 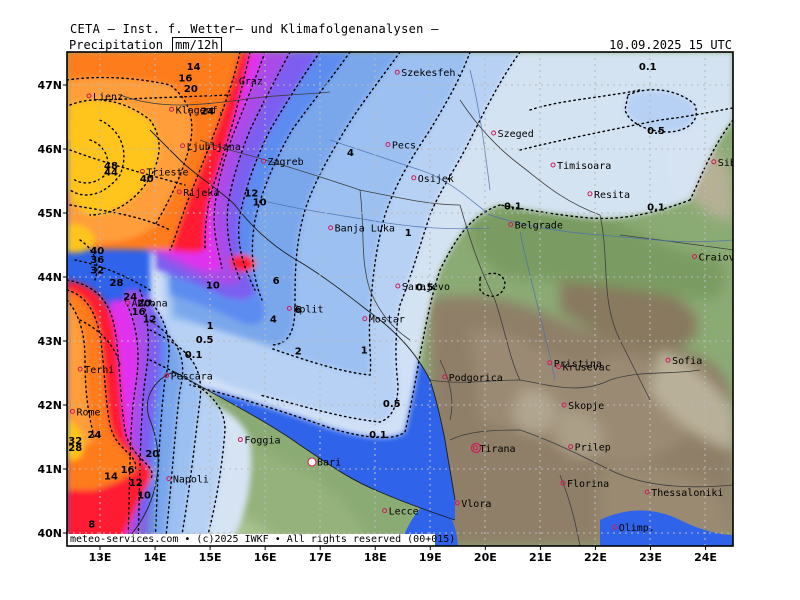 What do you see at coordinates (361, 229) in the screenshot?
I see `city-banja-luka: Banja Luka` at bounding box center [361, 229].